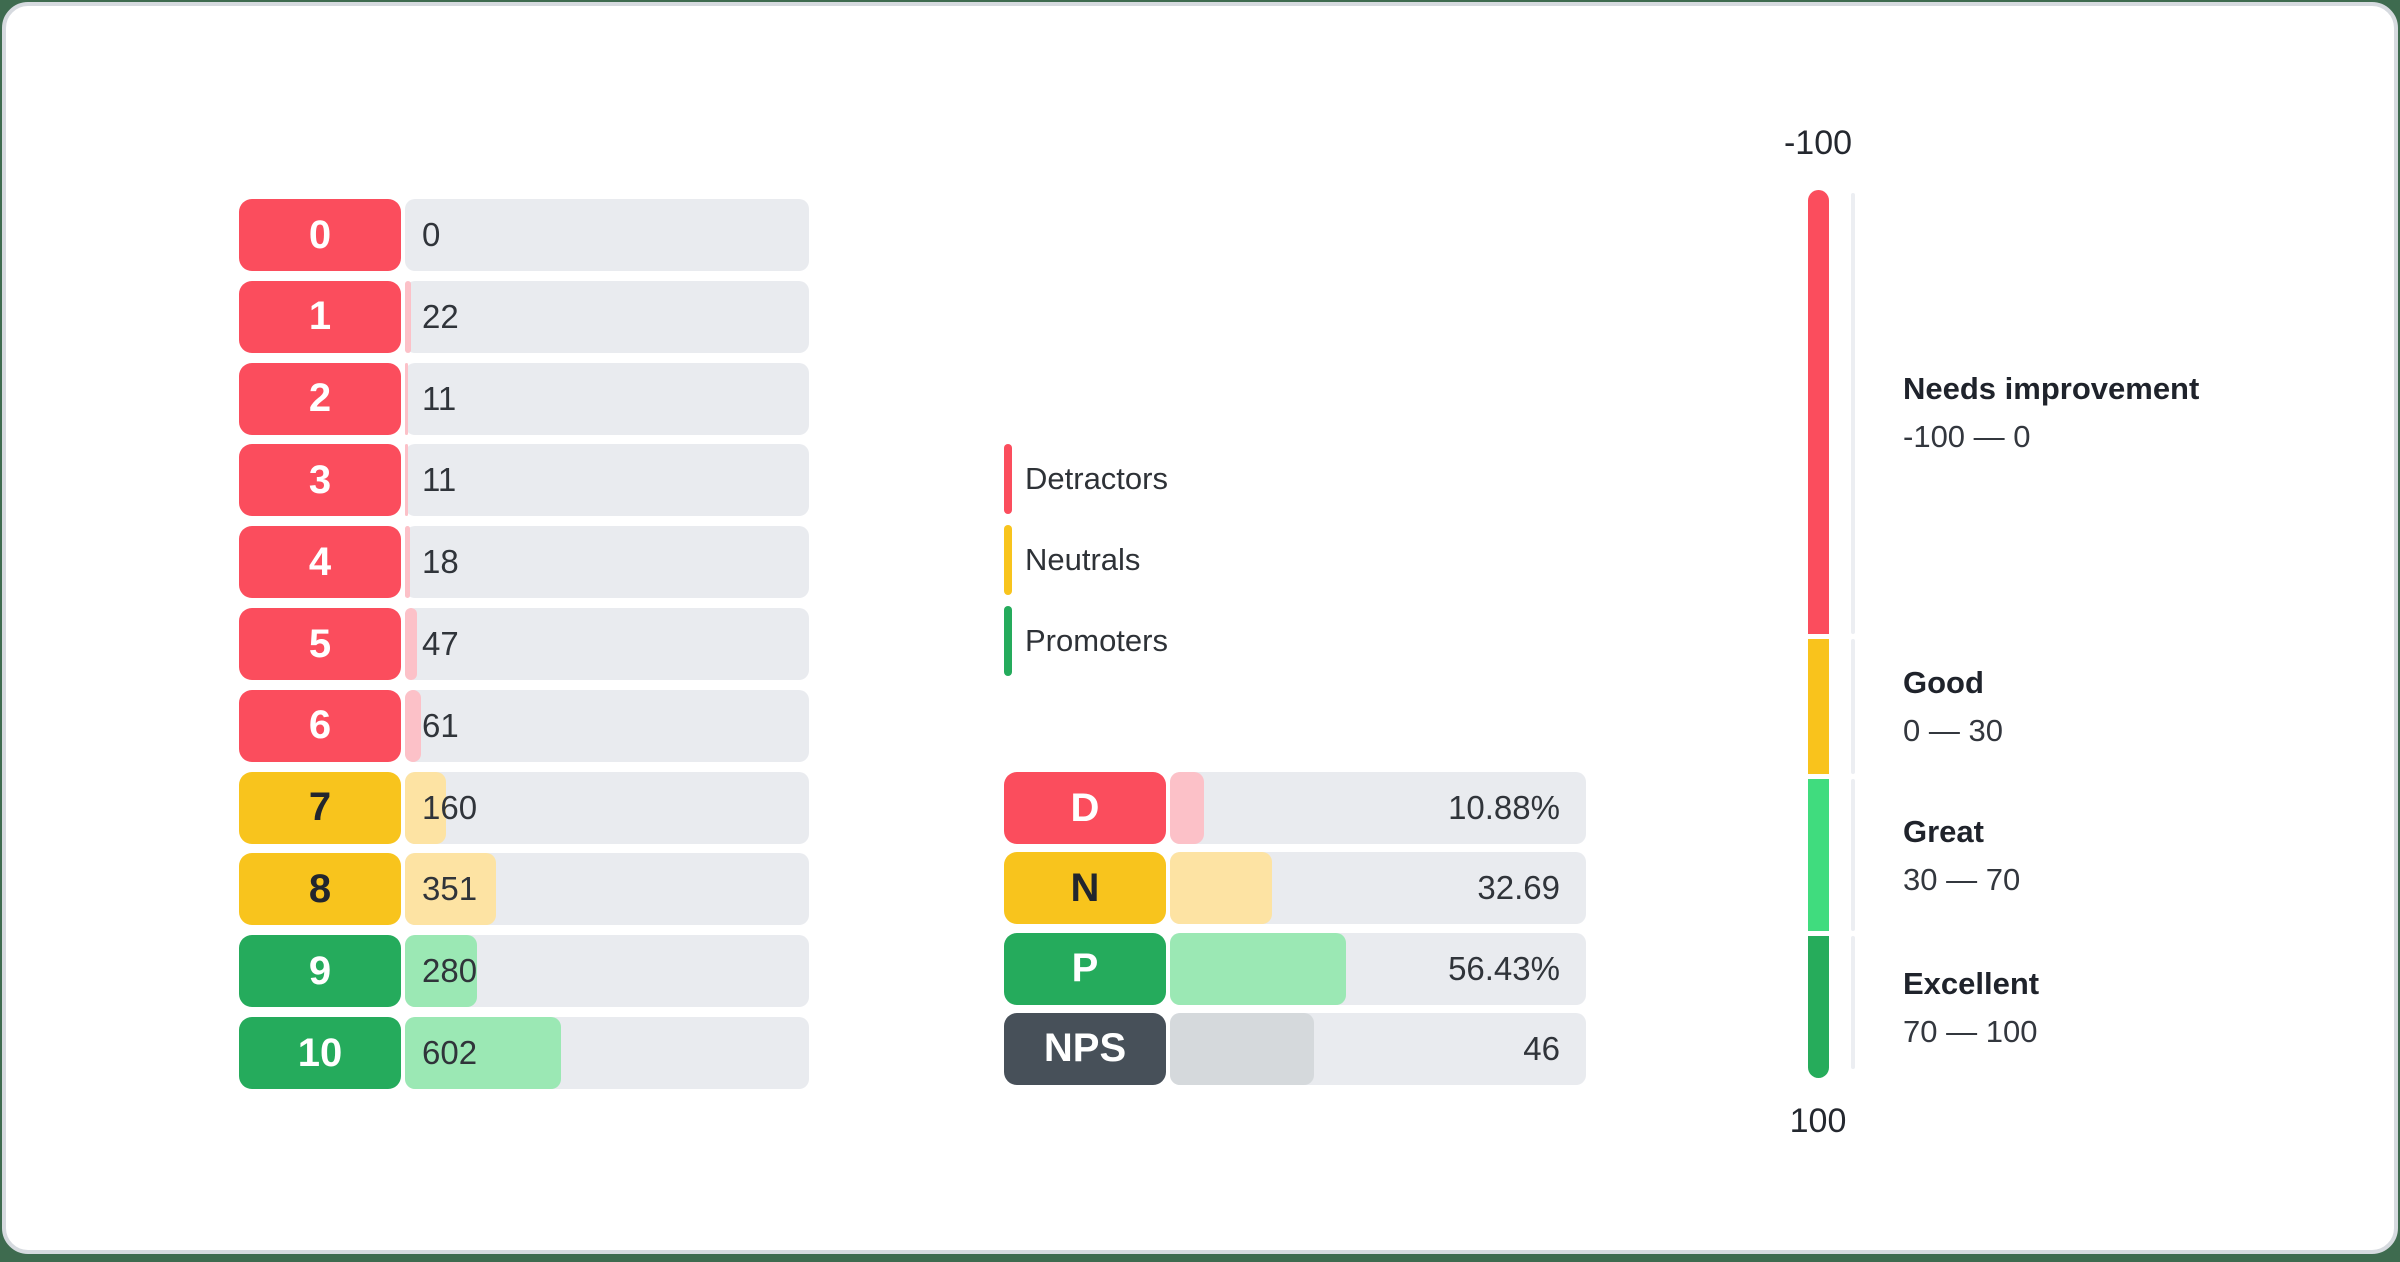 The width and height of the screenshot is (2400, 1262). Describe the element at coordinates (1962, 879) in the screenshot. I see `zone-range: 30 — 70` at that location.